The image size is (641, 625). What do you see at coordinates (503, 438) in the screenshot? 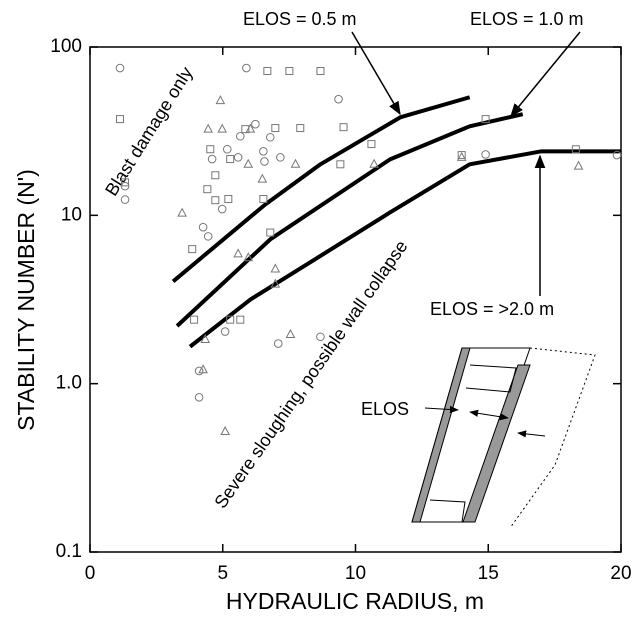
I see `elos-inset-diagram` at bounding box center [503, 438].